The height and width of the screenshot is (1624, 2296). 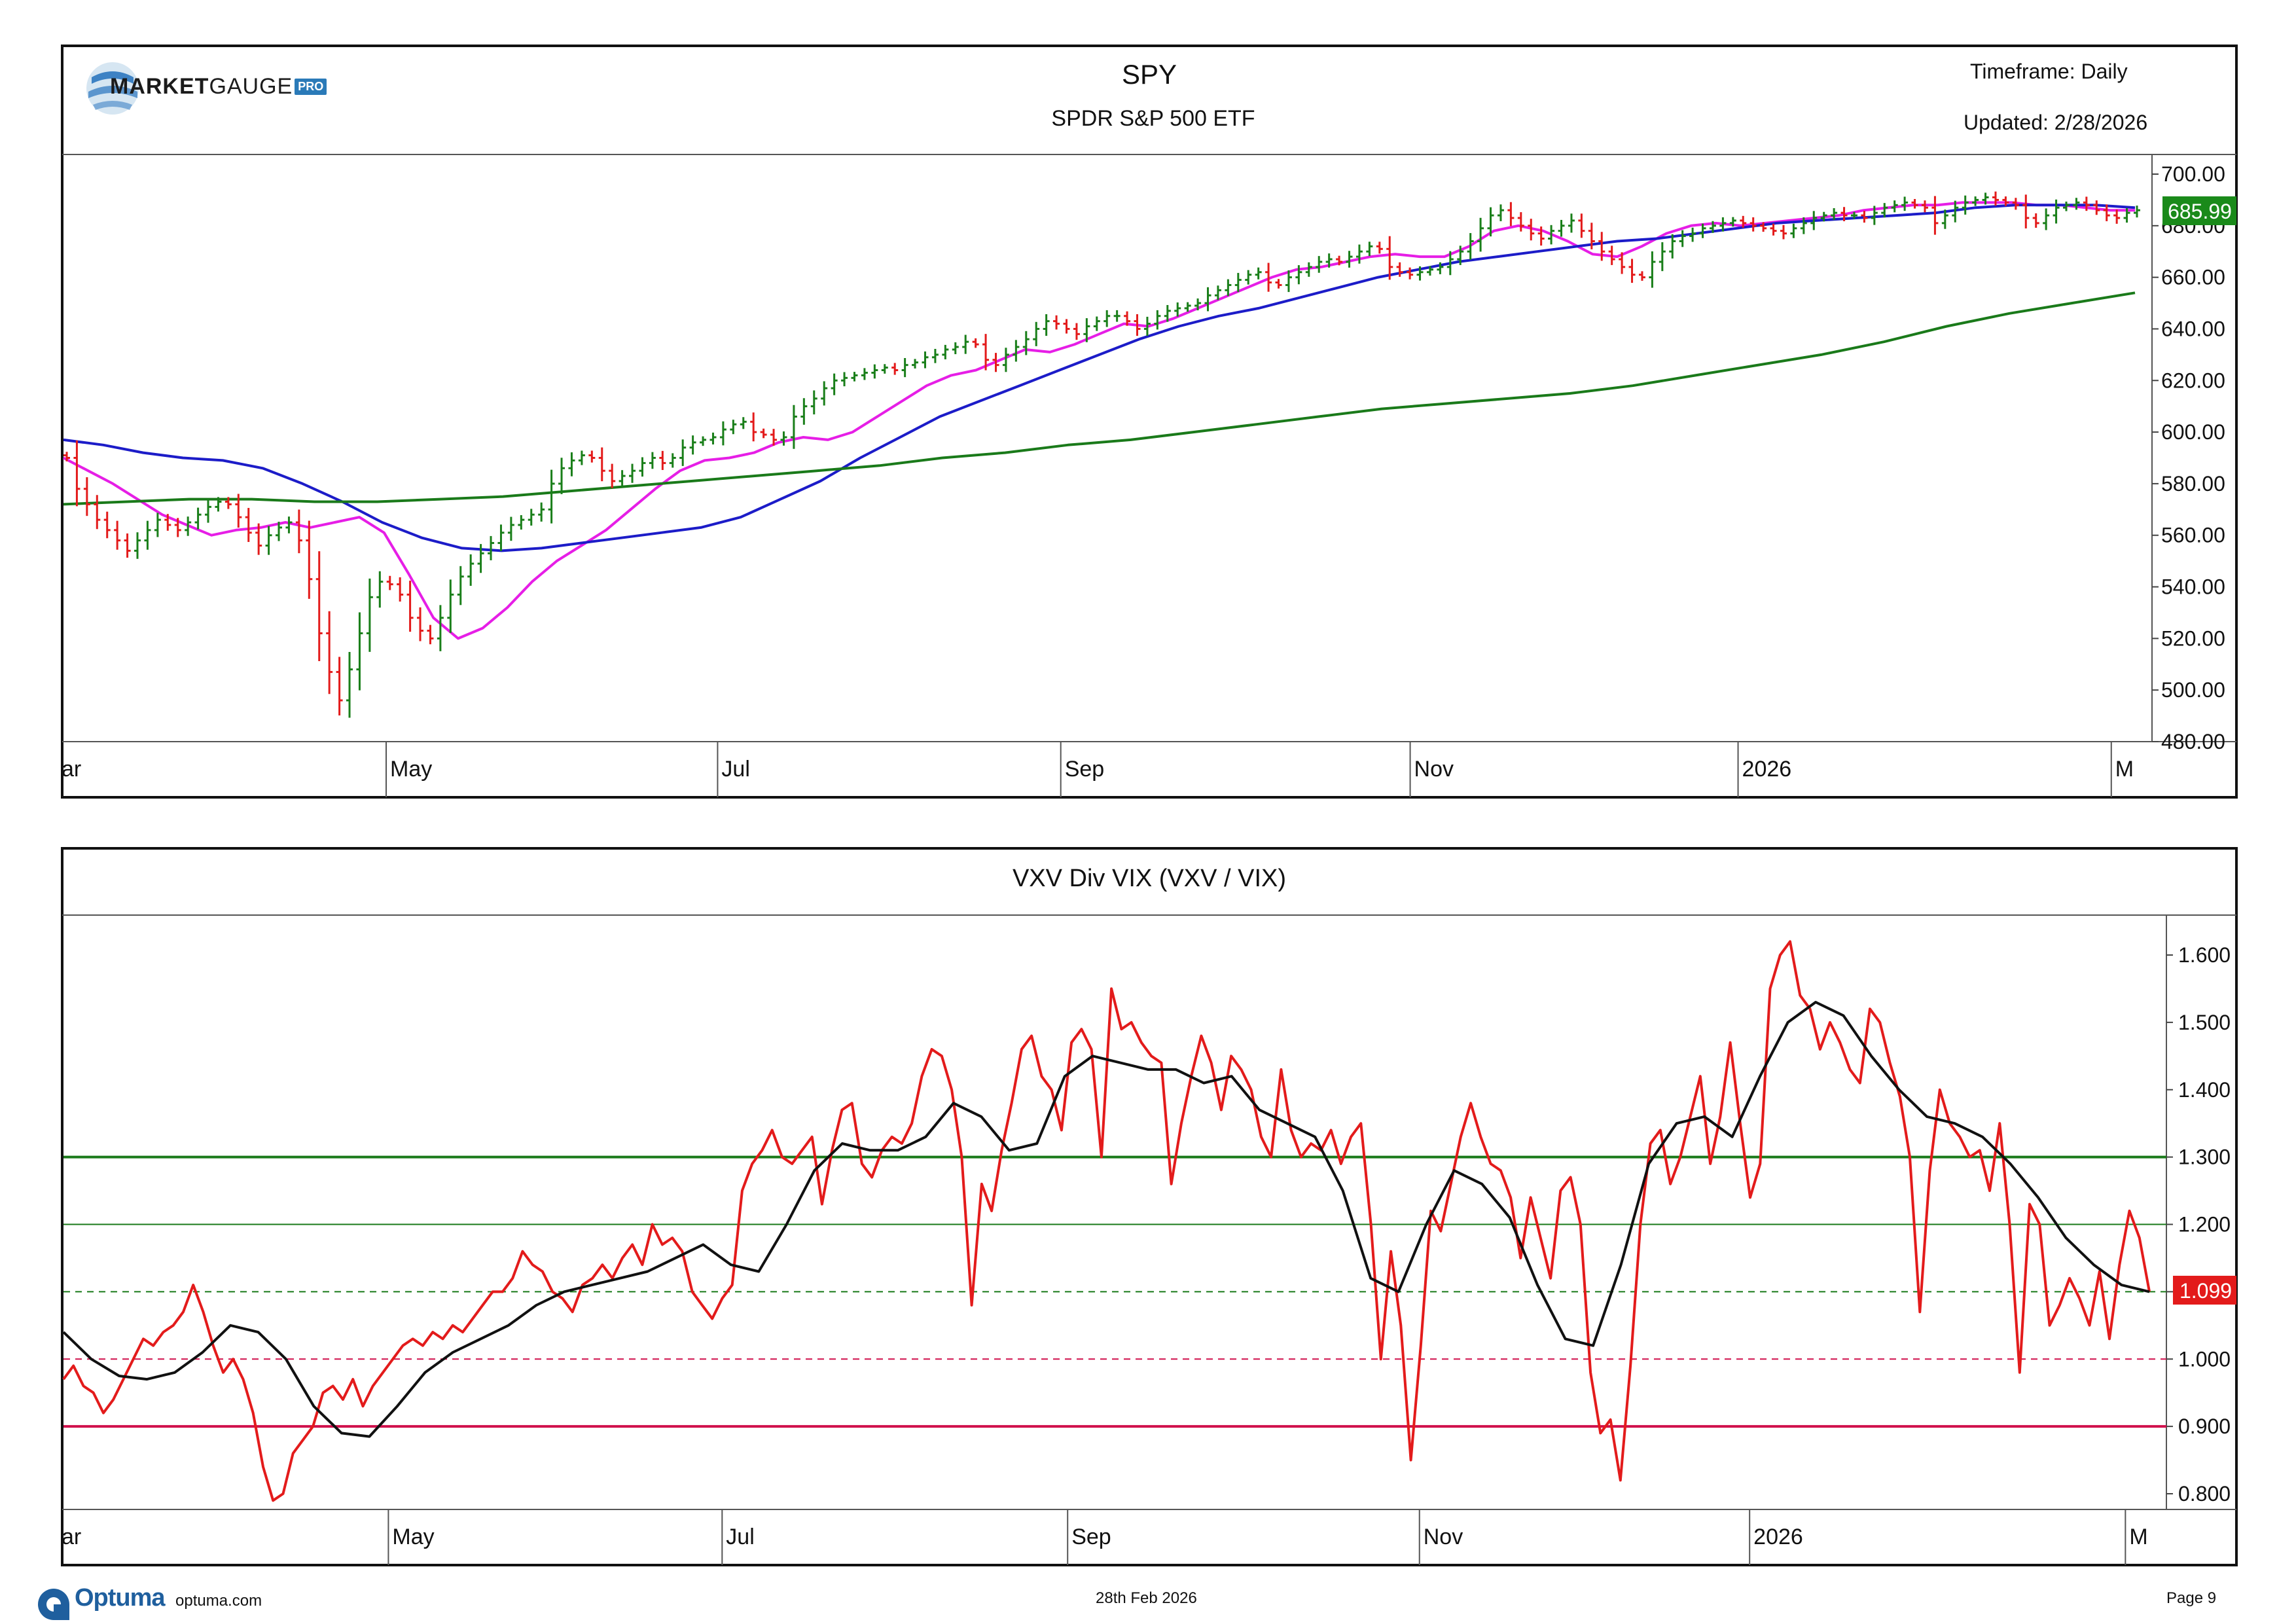 What do you see at coordinates (2049, 71) in the screenshot?
I see `timeframe-label: Timeframe: Daily` at bounding box center [2049, 71].